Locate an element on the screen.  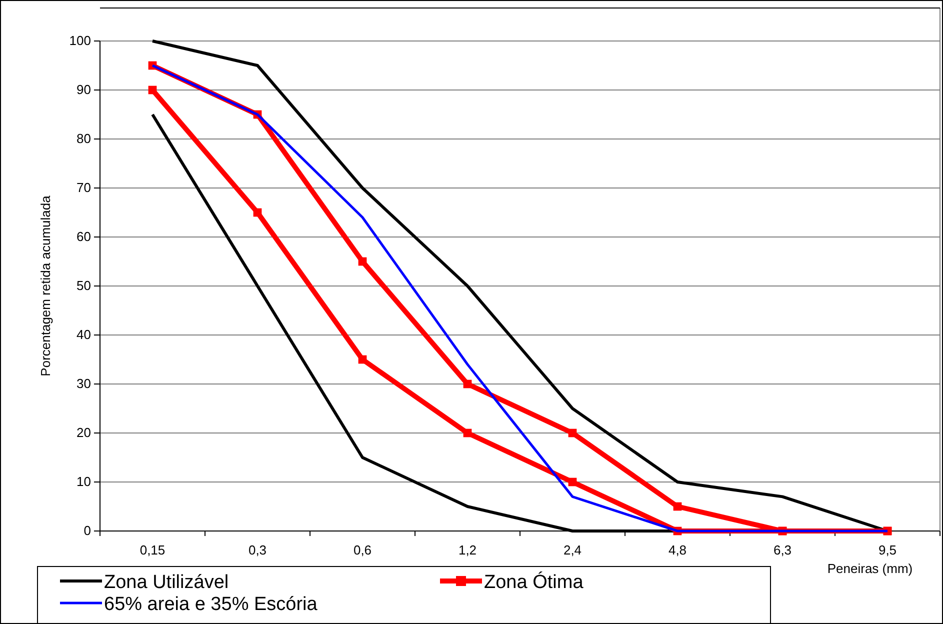
y-tick-label: 80 is located at coordinates (83, 138).